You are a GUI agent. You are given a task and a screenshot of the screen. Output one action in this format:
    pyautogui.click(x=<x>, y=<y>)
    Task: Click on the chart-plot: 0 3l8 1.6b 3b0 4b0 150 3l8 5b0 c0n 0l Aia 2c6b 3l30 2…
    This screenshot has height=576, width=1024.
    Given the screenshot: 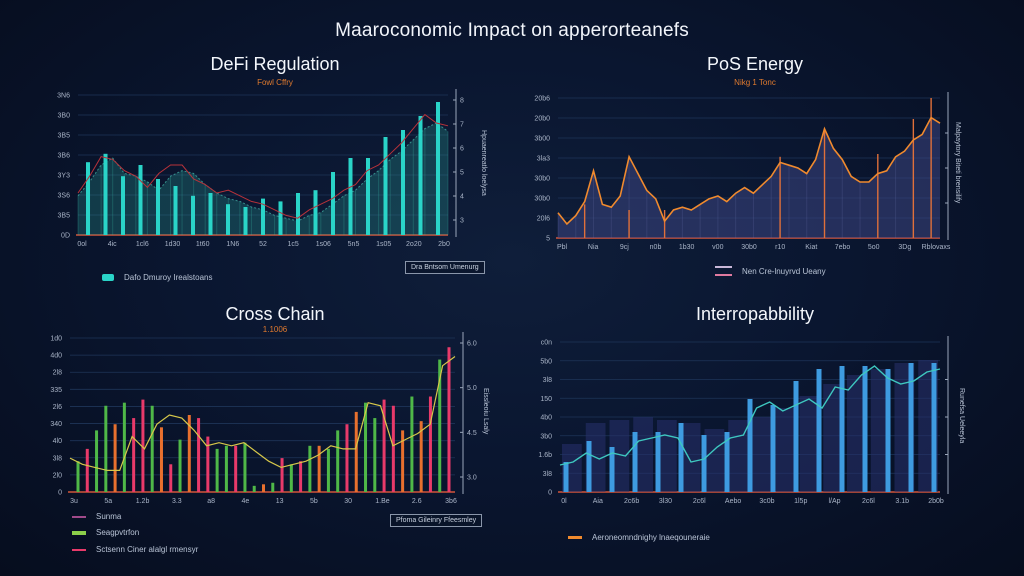 What is the action you would take?
    pyautogui.click(x=743, y=420)
    